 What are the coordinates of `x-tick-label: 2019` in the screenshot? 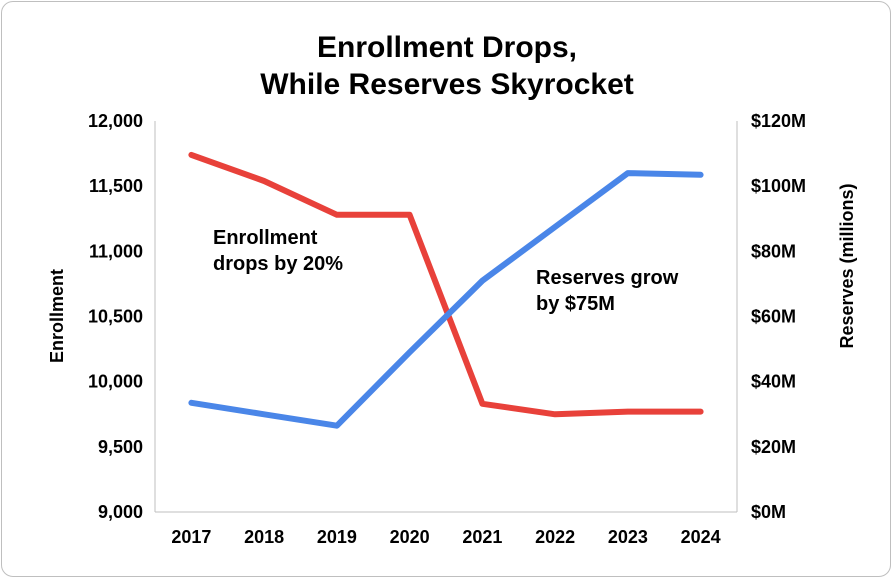 It's located at (337, 537).